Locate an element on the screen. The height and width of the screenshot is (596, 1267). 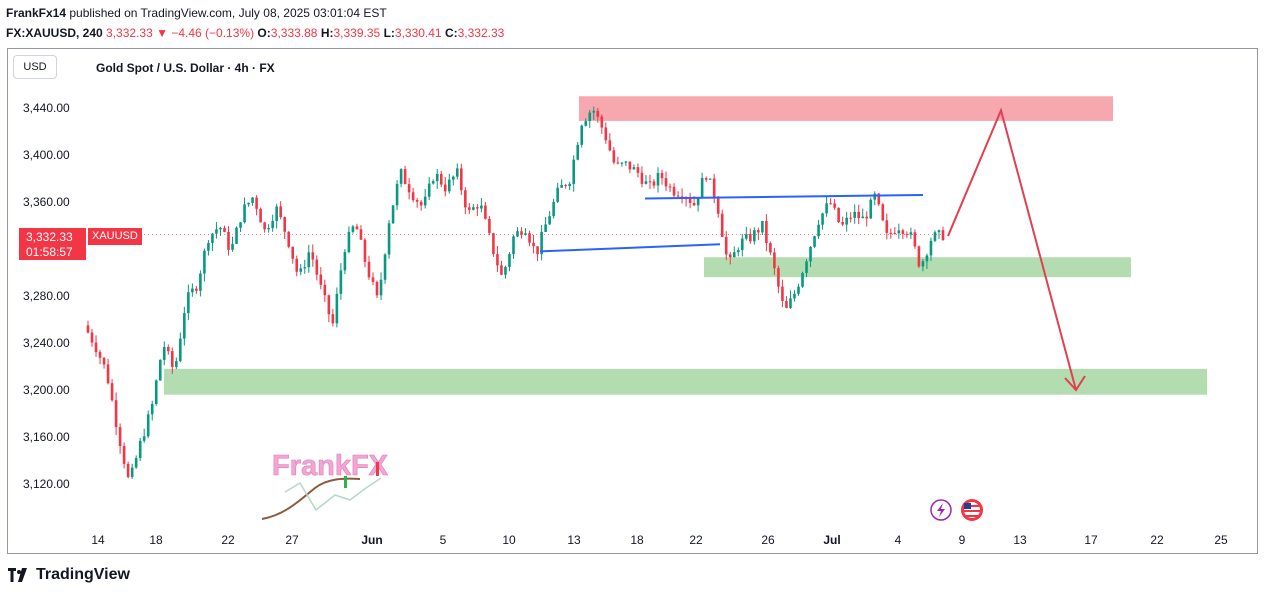
watermark-text: FrankFX is located at coordinates (330, 466).